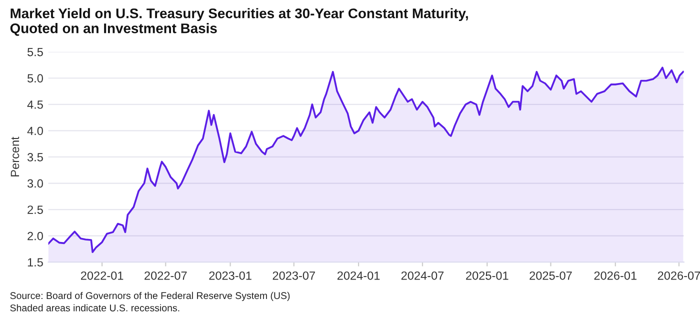 The width and height of the screenshot is (700, 324). Describe the element at coordinates (35, 131) in the screenshot. I see `y-tick-label: 4.0` at that location.